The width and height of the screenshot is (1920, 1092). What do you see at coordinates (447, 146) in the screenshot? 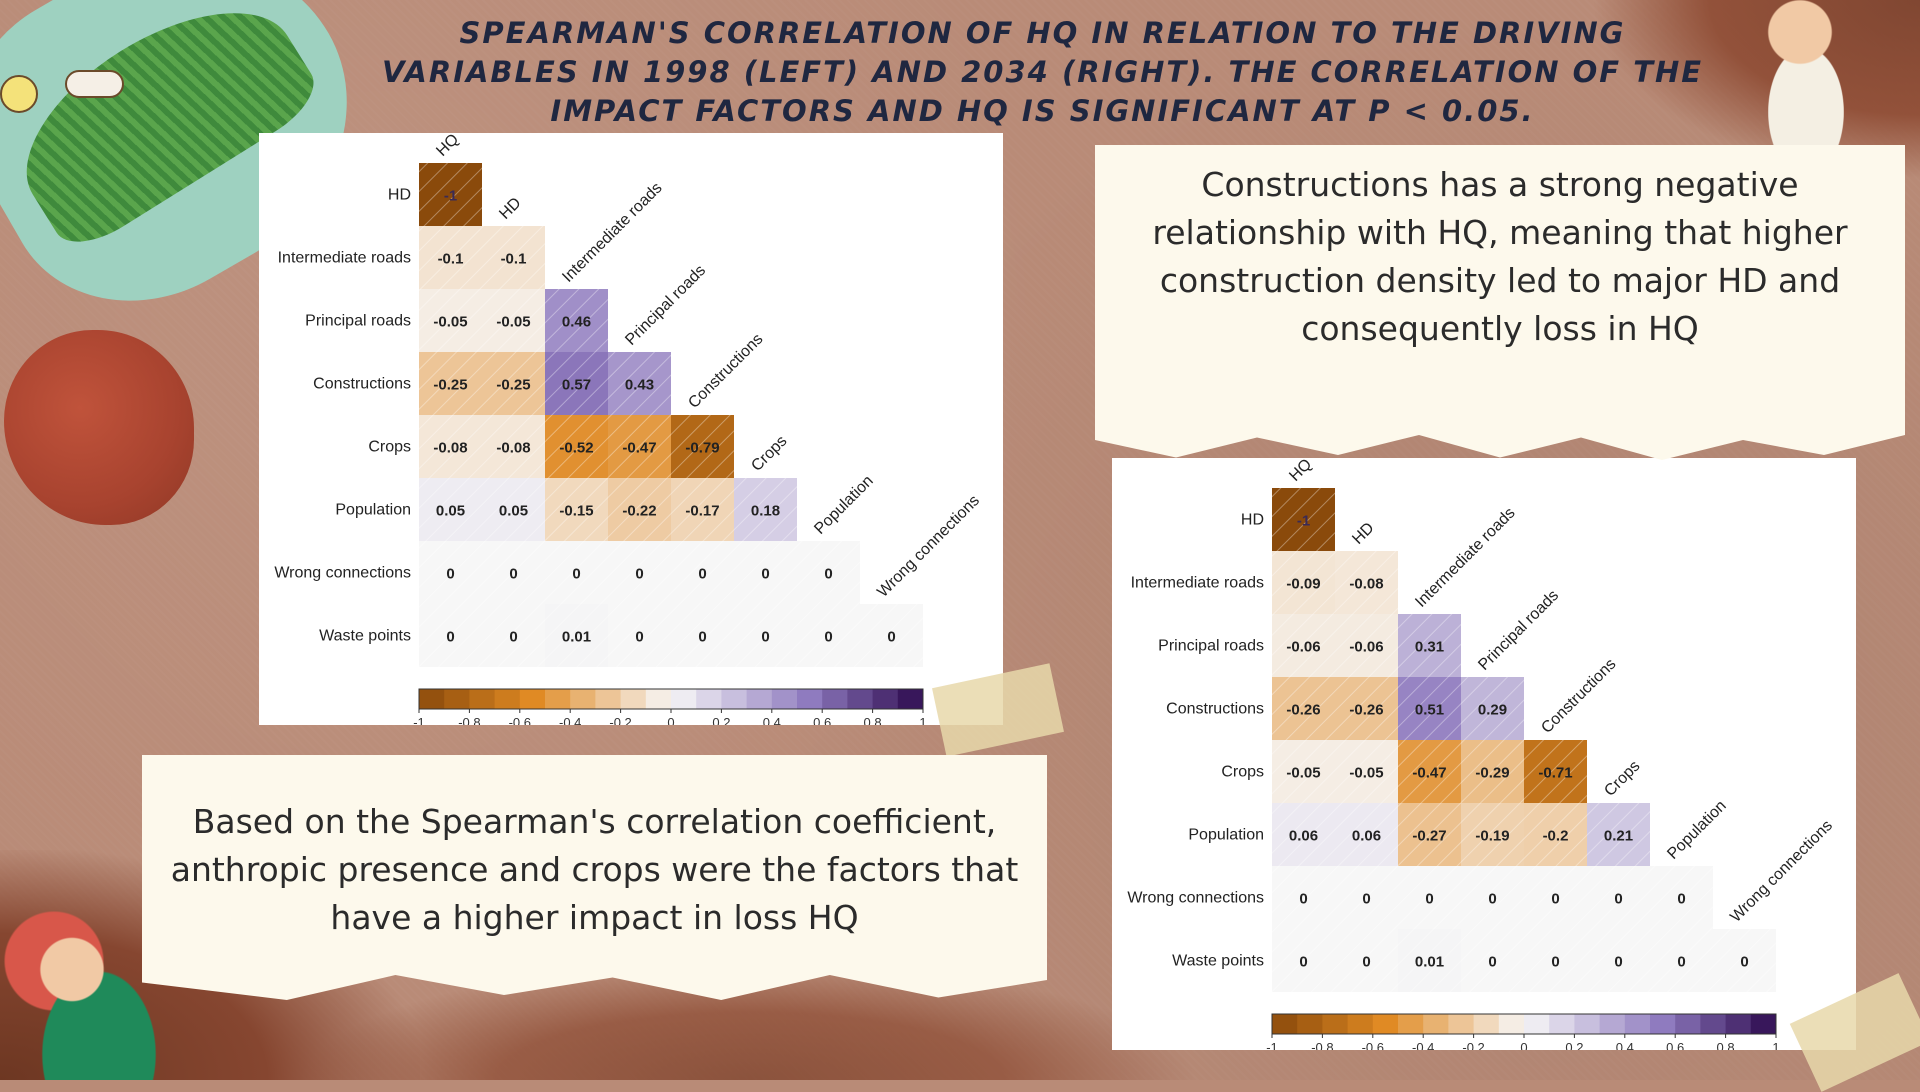
I see `column-label: HQ` at bounding box center [447, 146].